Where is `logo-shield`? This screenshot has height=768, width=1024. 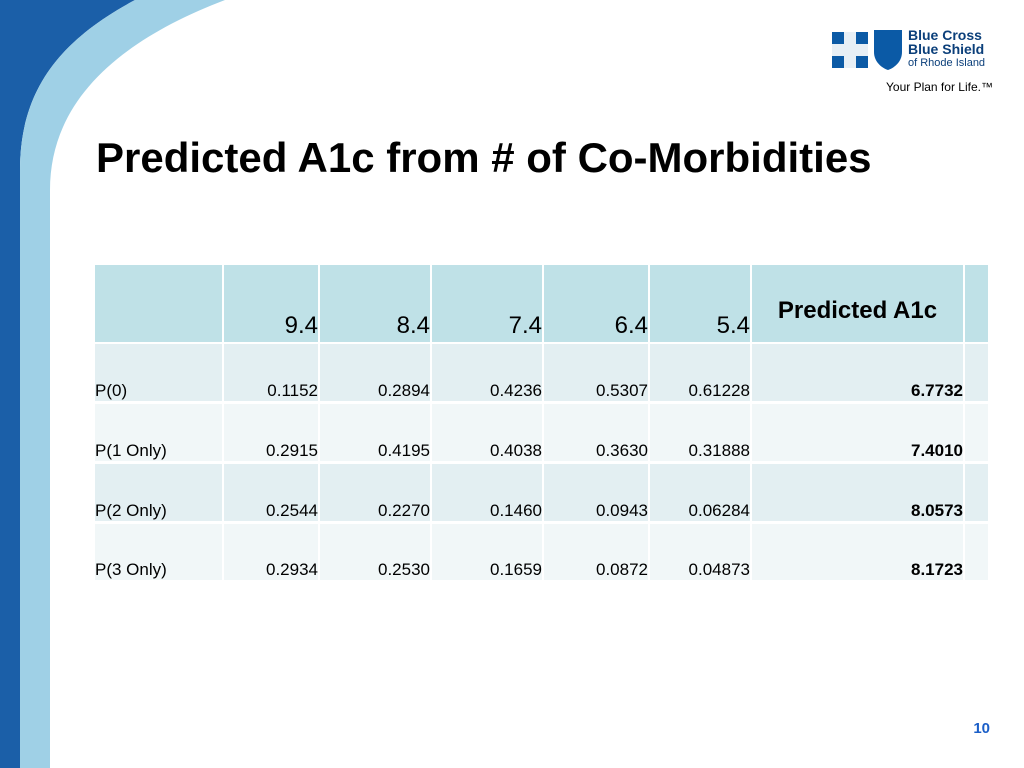
logo-shield is located at coordinates (888, 50).